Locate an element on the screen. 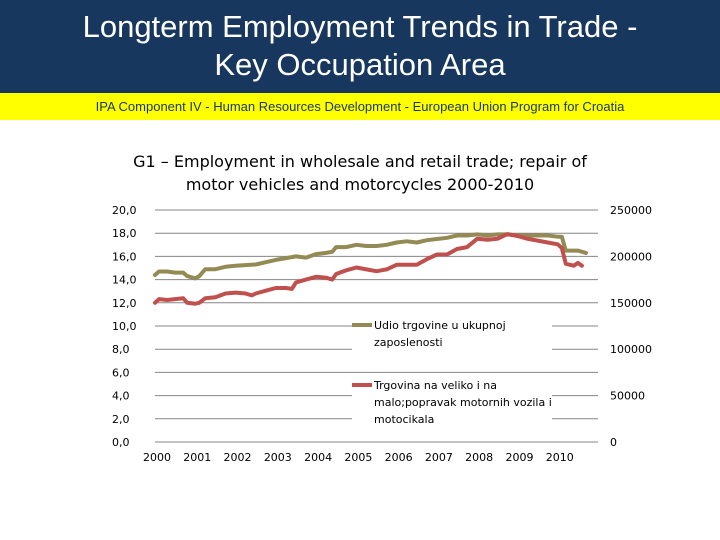 The image size is (720, 540). y-right-tick-label: 250000 is located at coordinates (631, 210).